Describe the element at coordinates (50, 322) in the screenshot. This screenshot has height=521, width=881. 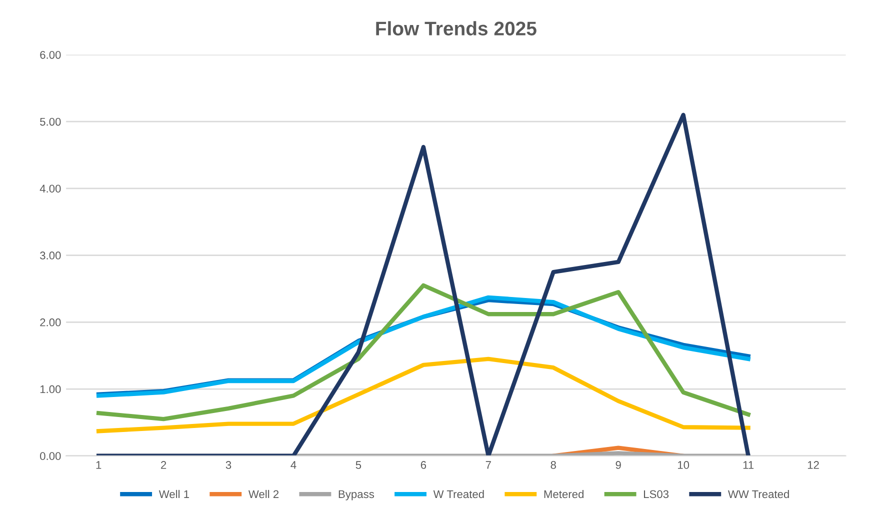
I see `y-tick-label: 2.00` at that location.